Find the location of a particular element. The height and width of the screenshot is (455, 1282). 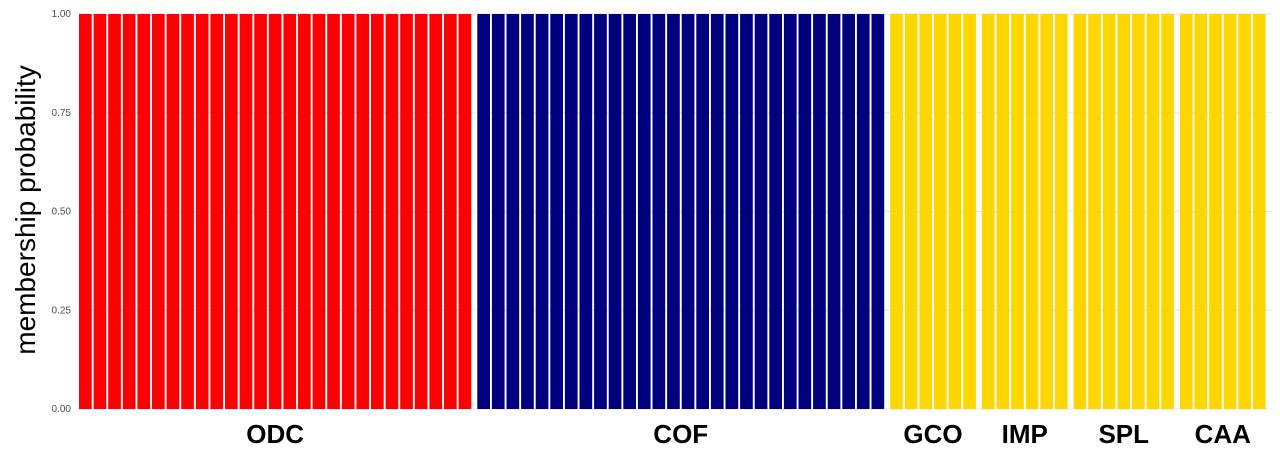

y-tick-label: 0.50 is located at coordinates (62, 212).